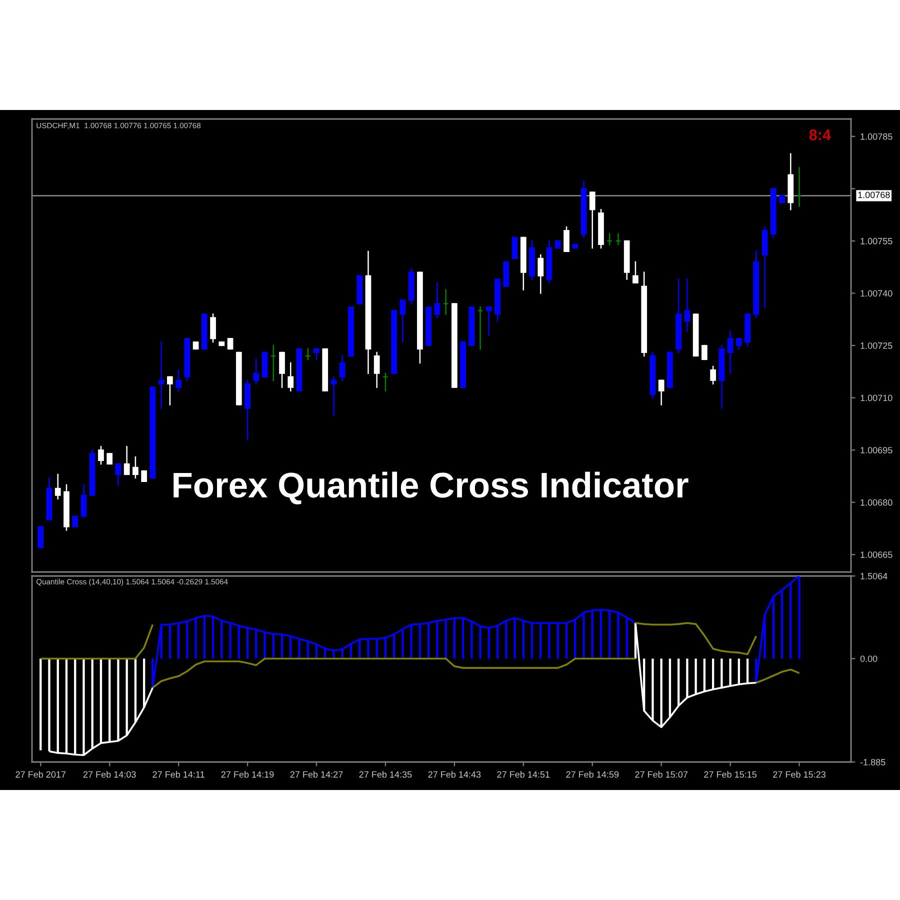  What do you see at coordinates (454, 774) in the screenshot?
I see `x-tick-label: 27 Feb 14:43` at bounding box center [454, 774].